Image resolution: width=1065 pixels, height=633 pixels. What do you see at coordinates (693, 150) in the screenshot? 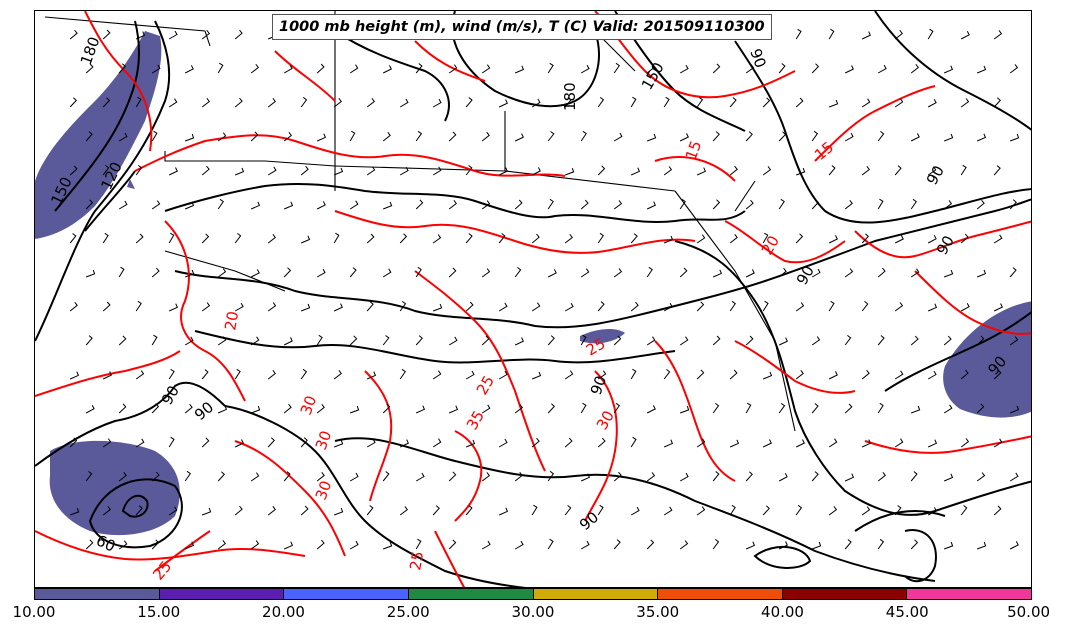
I see `temperature-label: 15` at bounding box center [693, 150].